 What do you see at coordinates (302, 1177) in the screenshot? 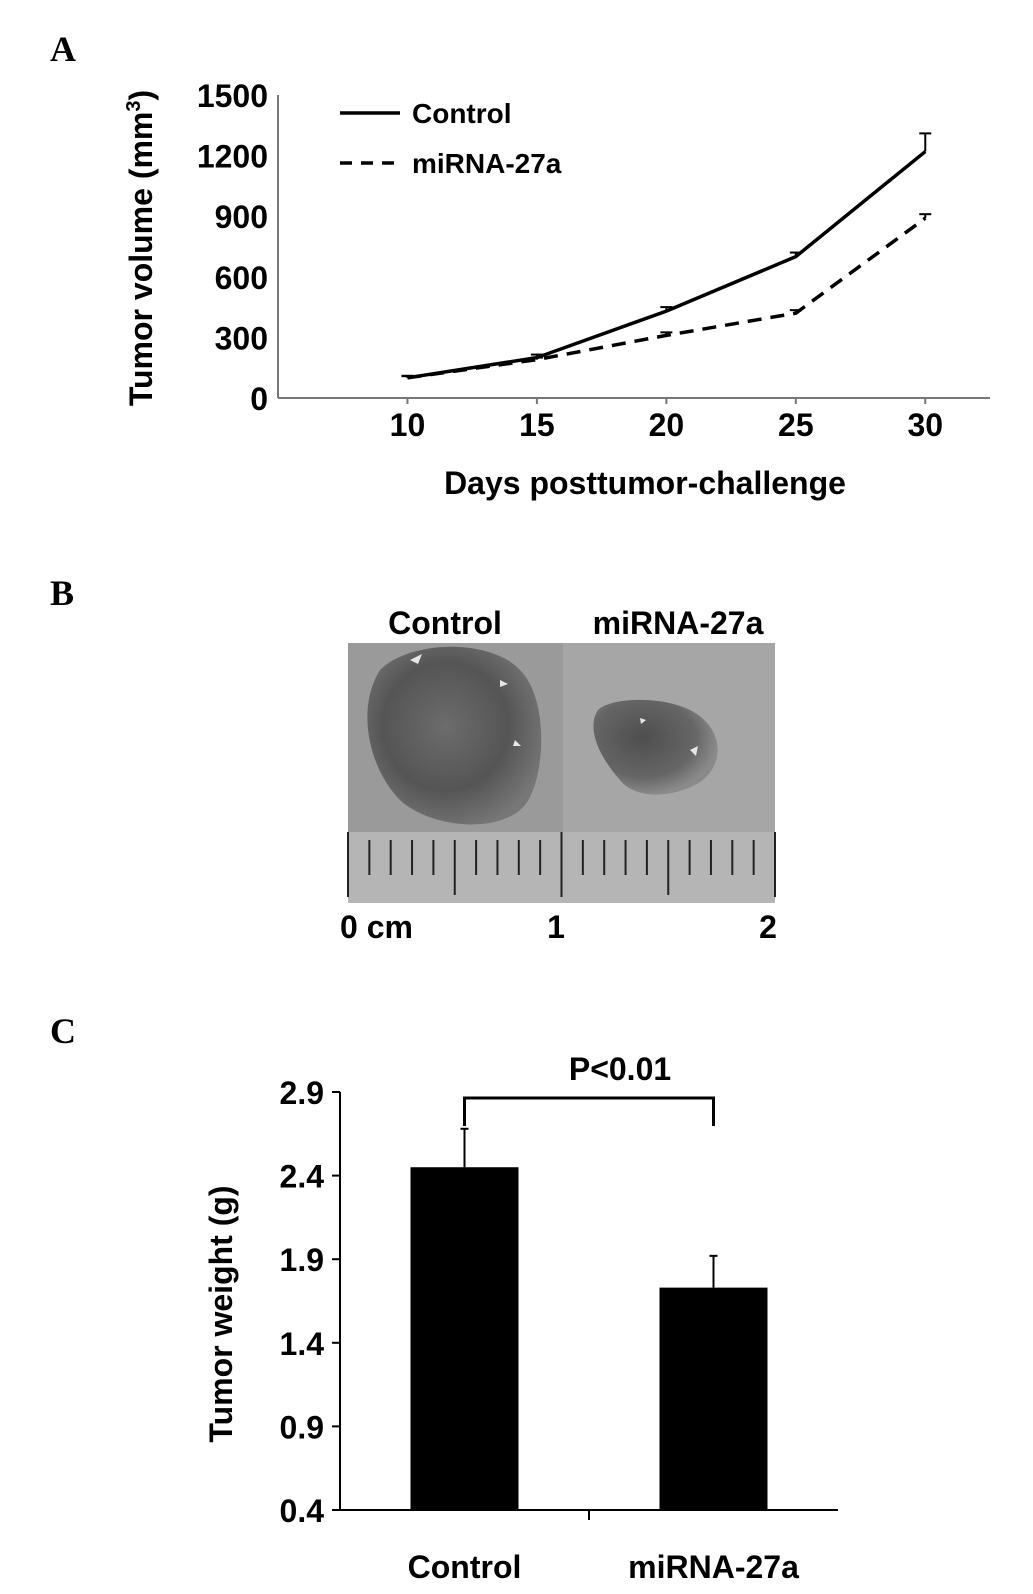
I see `y-tick-label: 2.4` at bounding box center [302, 1177].